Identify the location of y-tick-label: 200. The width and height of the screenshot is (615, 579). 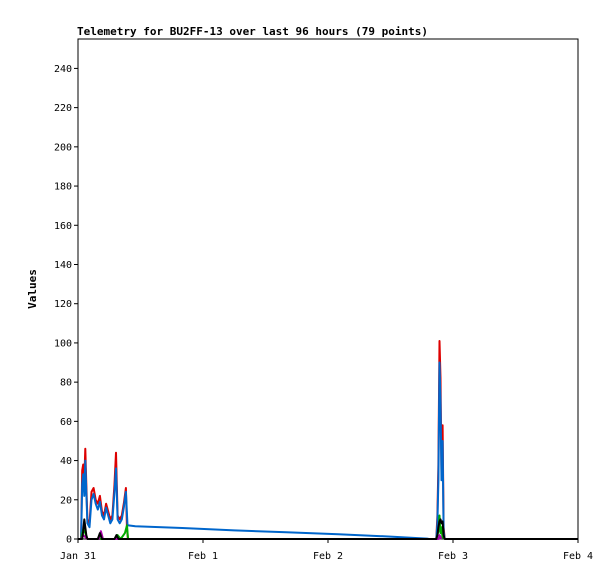
(63, 147).